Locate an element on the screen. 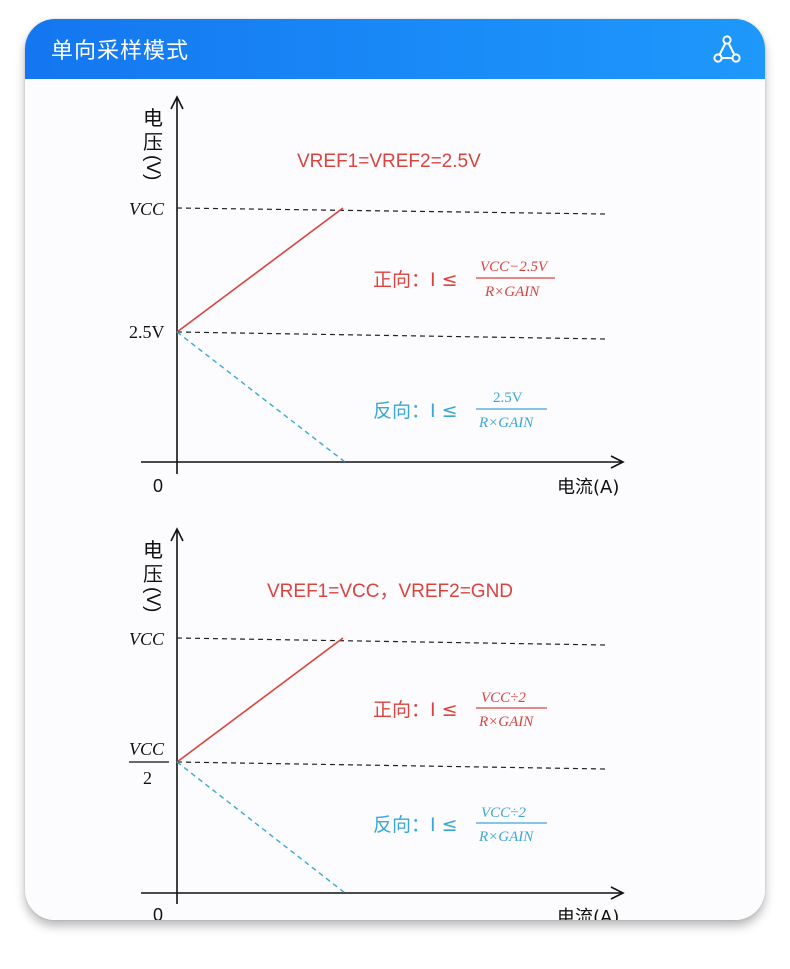 This screenshot has height=969, width=790. triangle-nodes-icon is located at coordinates (727, 50).